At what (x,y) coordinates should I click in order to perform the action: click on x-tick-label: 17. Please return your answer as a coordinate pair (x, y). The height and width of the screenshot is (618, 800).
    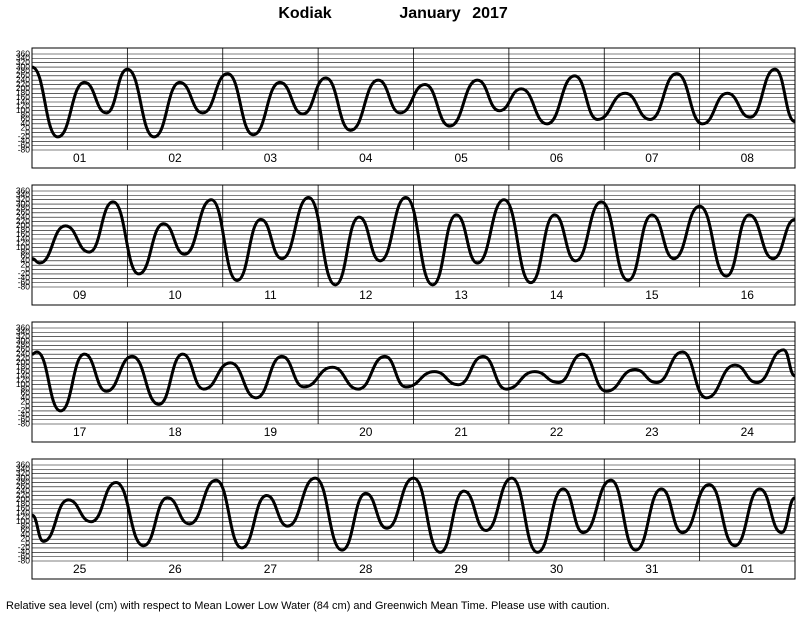
    Looking at the image, I should click on (80, 432).